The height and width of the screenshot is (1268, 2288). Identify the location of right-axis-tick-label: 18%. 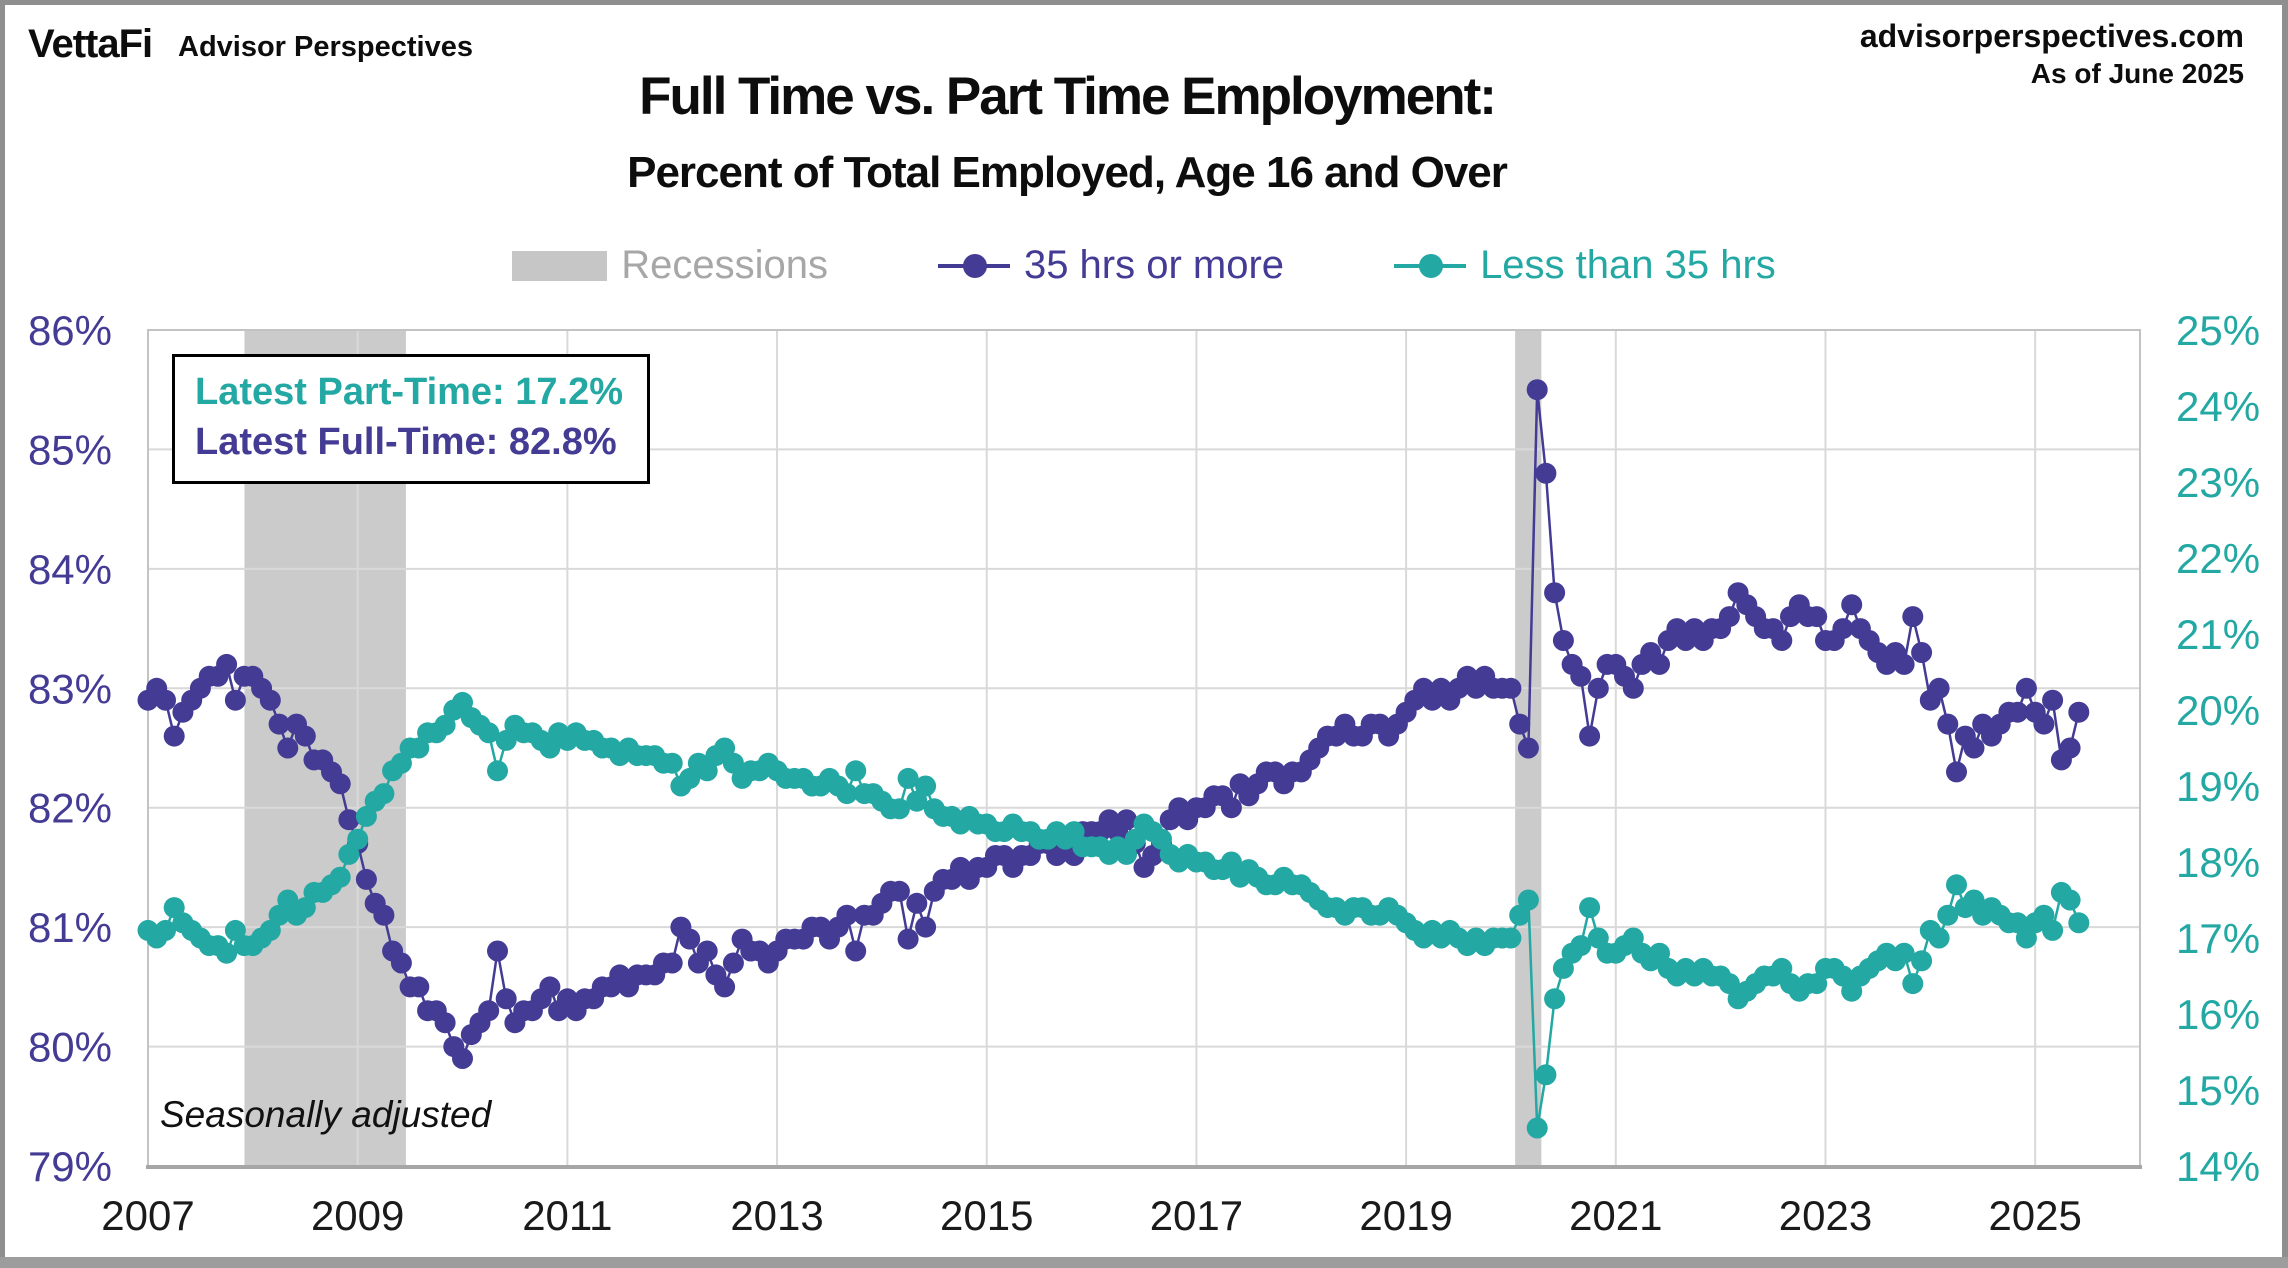
(2218, 862).